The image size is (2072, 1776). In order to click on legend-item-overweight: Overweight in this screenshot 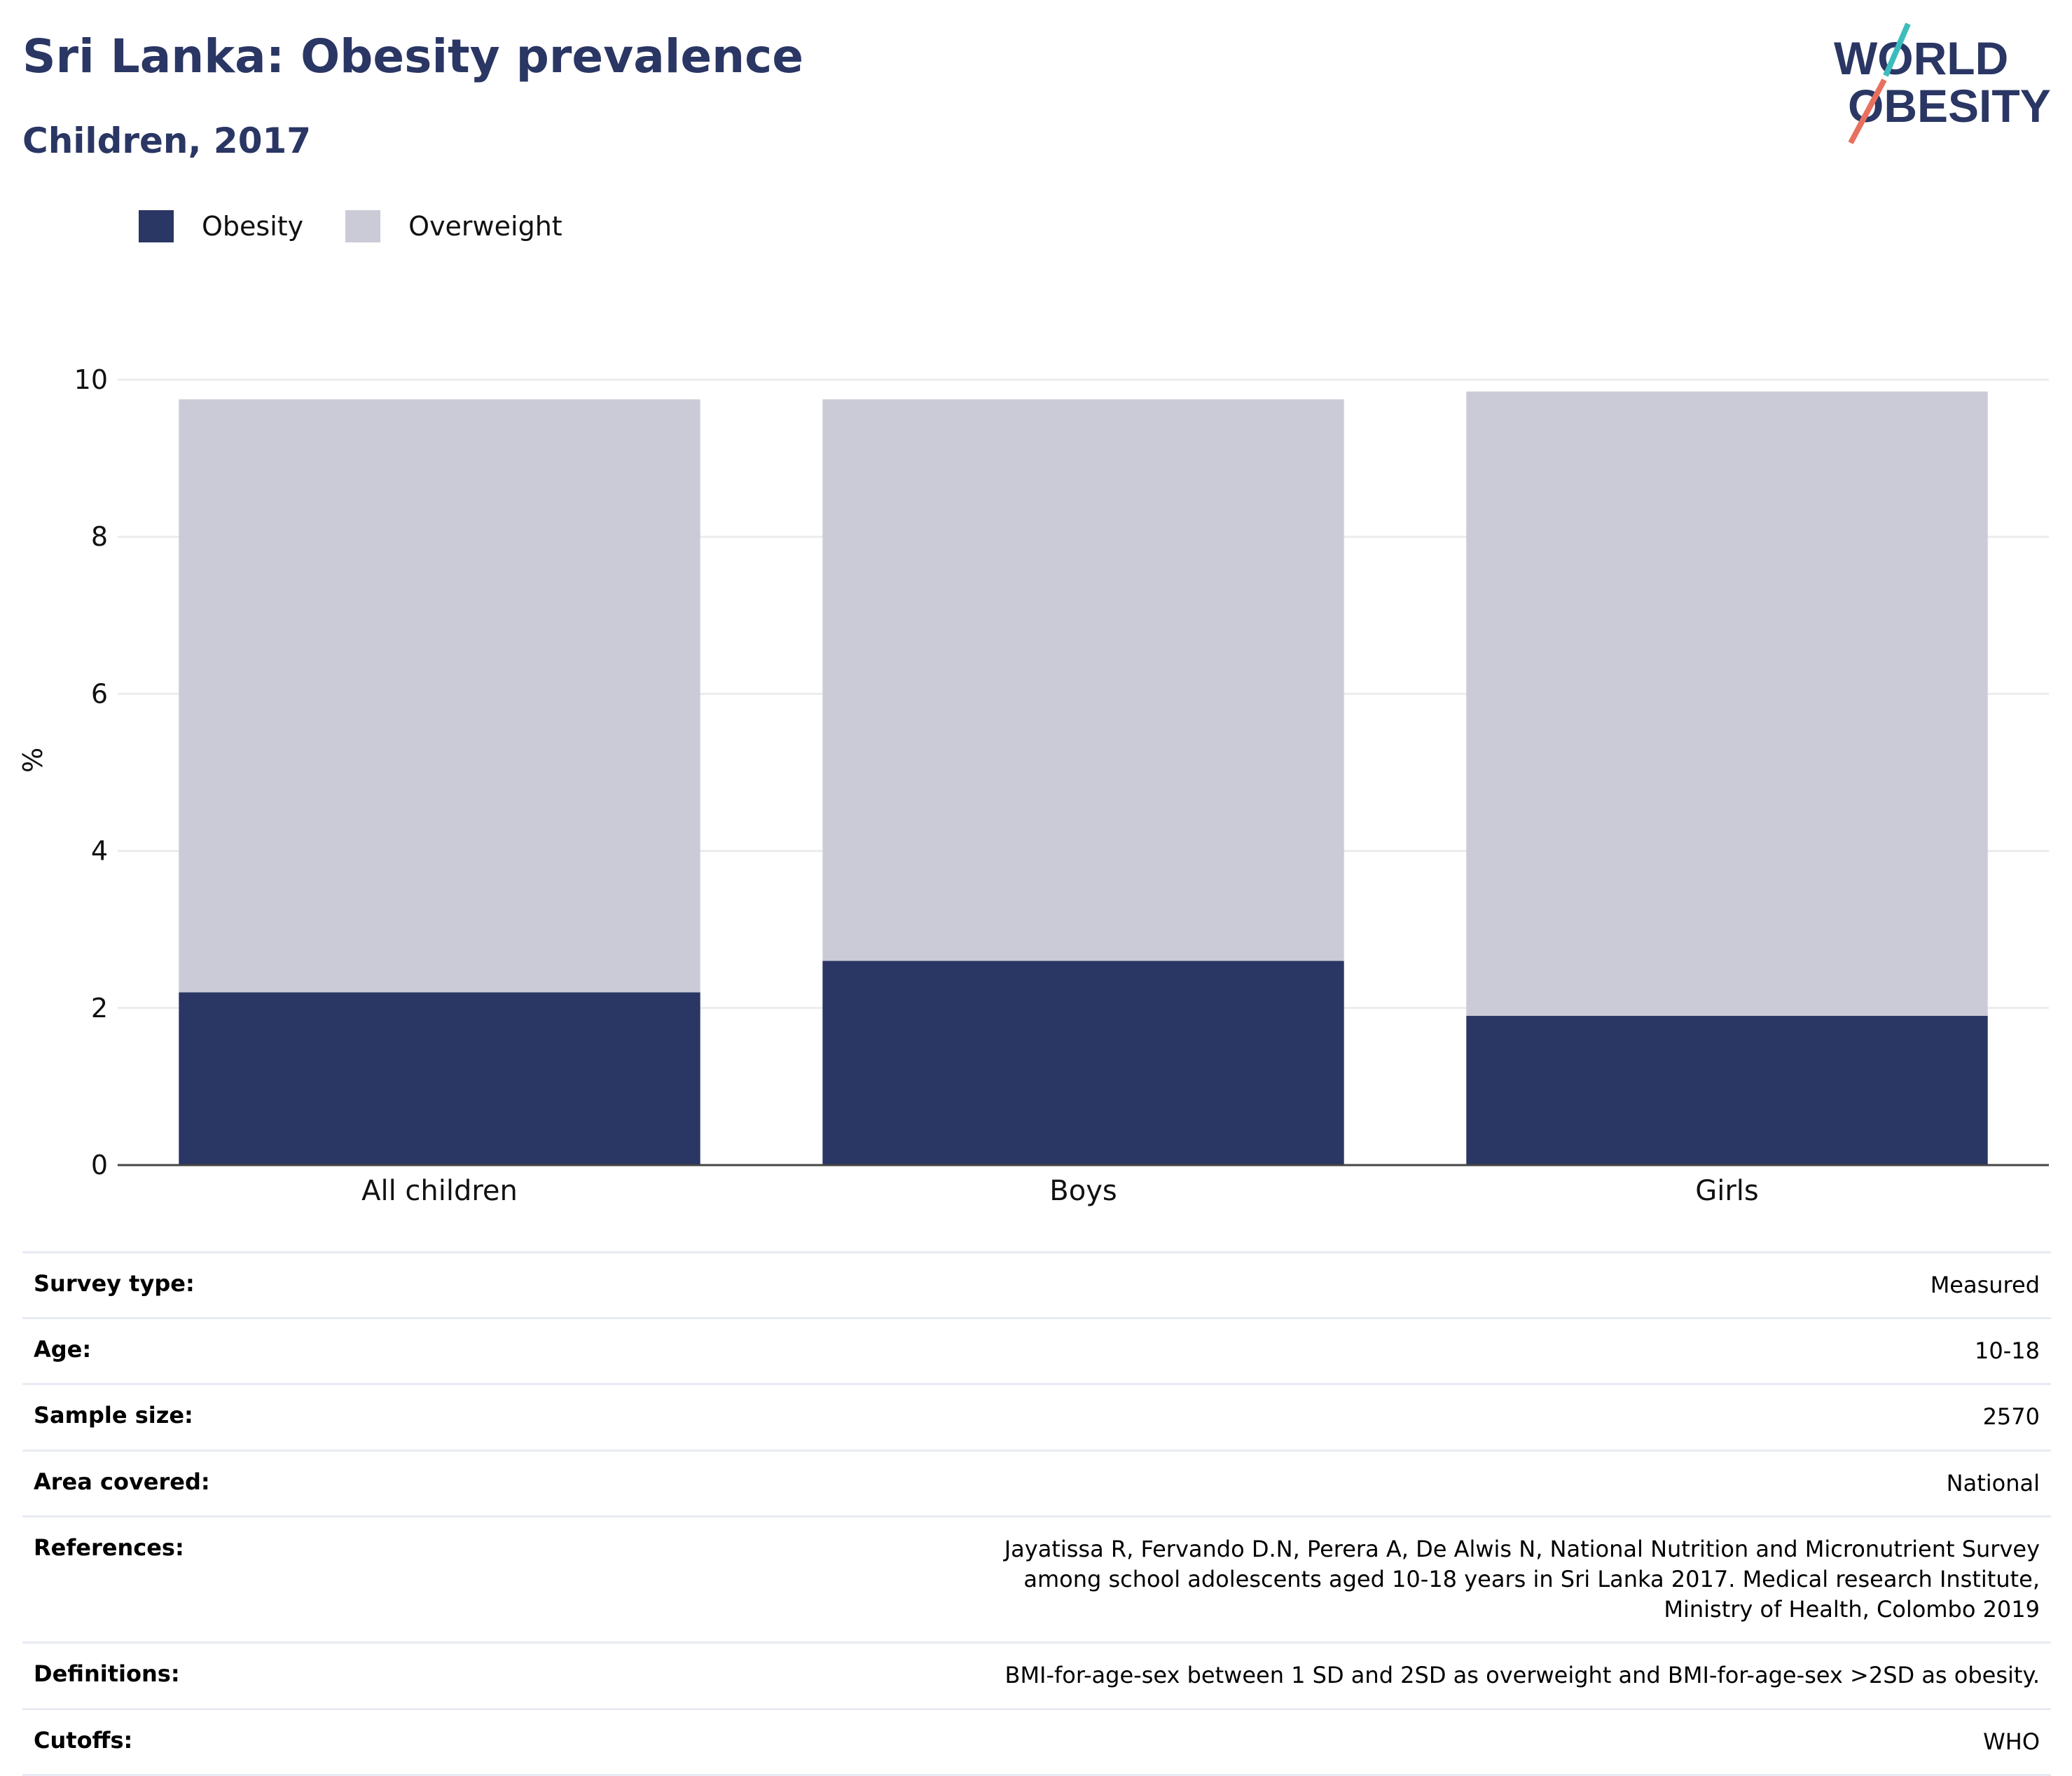, I will do `click(454, 226)`.